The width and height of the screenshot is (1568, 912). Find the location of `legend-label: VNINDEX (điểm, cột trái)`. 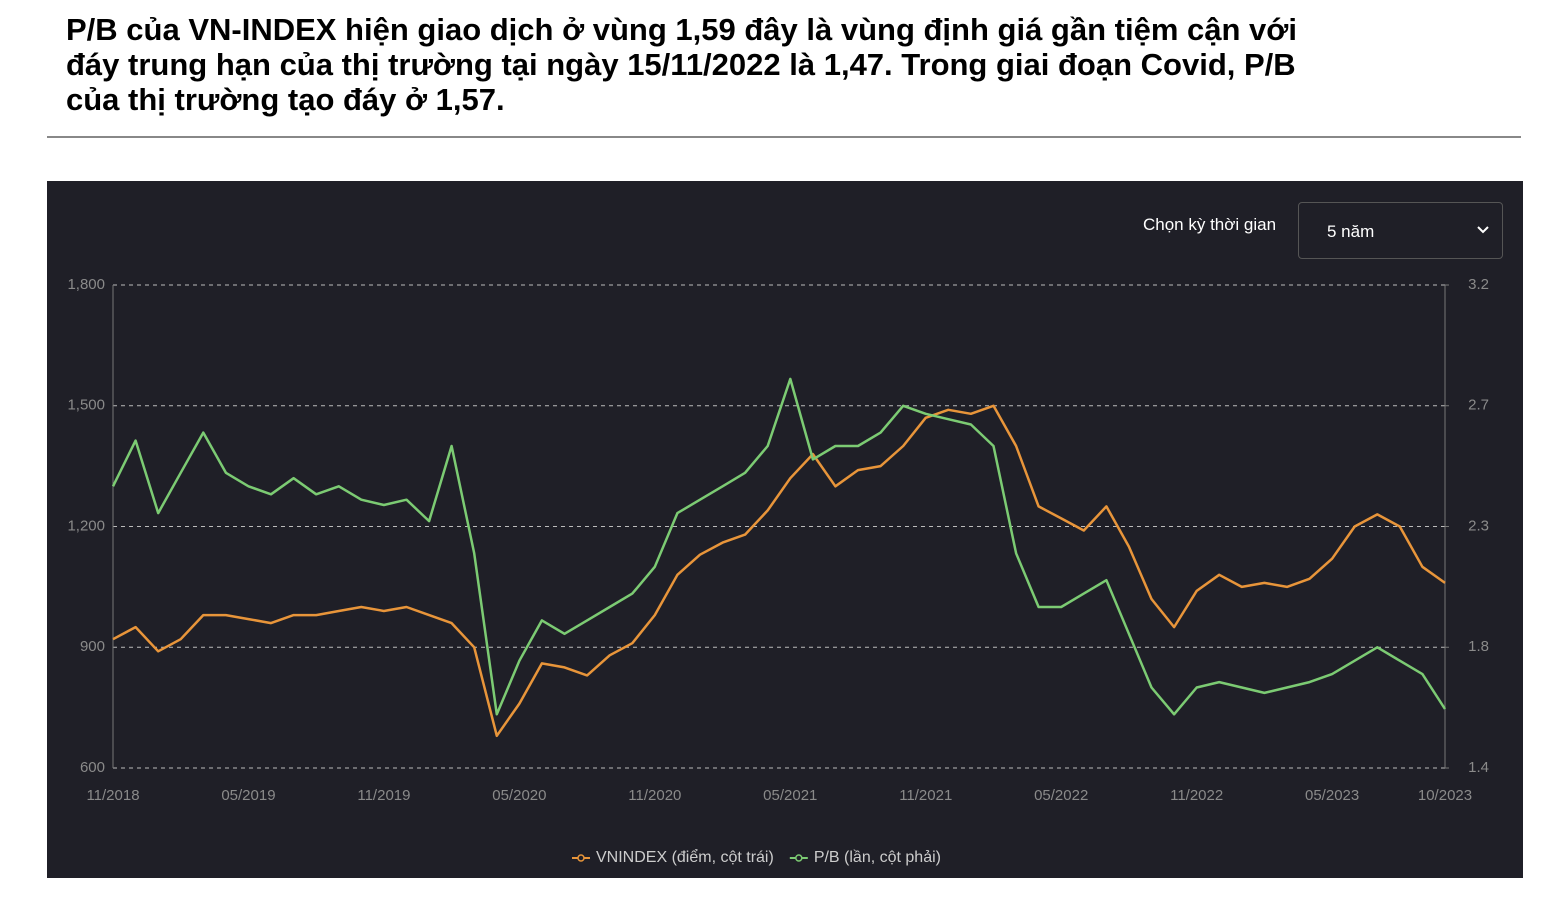

legend-label: VNINDEX (điểm, cột trái) is located at coordinates (685, 857).